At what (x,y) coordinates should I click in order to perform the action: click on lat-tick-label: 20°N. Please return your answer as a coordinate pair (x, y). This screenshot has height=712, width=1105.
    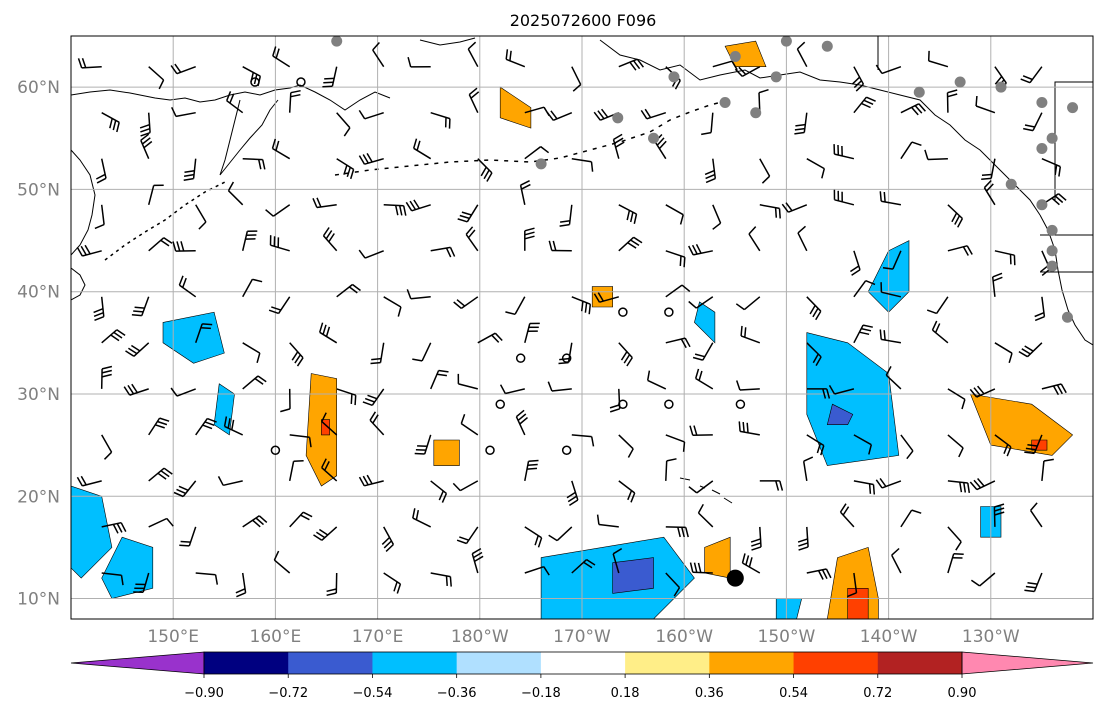
    Looking at the image, I should click on (38, 497).